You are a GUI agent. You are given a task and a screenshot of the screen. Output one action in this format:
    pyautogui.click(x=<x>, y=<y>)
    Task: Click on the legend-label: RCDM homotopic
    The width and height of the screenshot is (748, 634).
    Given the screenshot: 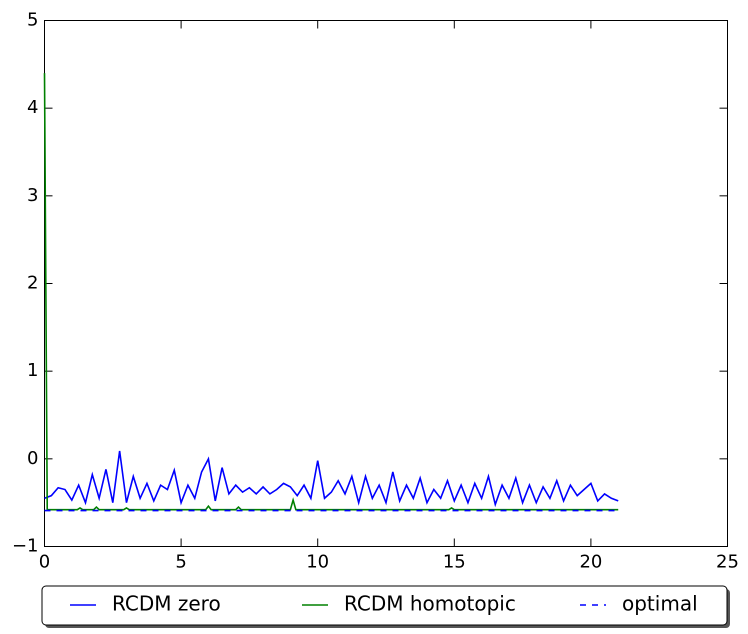 What is the action you would take?
    pyautogui.click(x=430, y=604)
    